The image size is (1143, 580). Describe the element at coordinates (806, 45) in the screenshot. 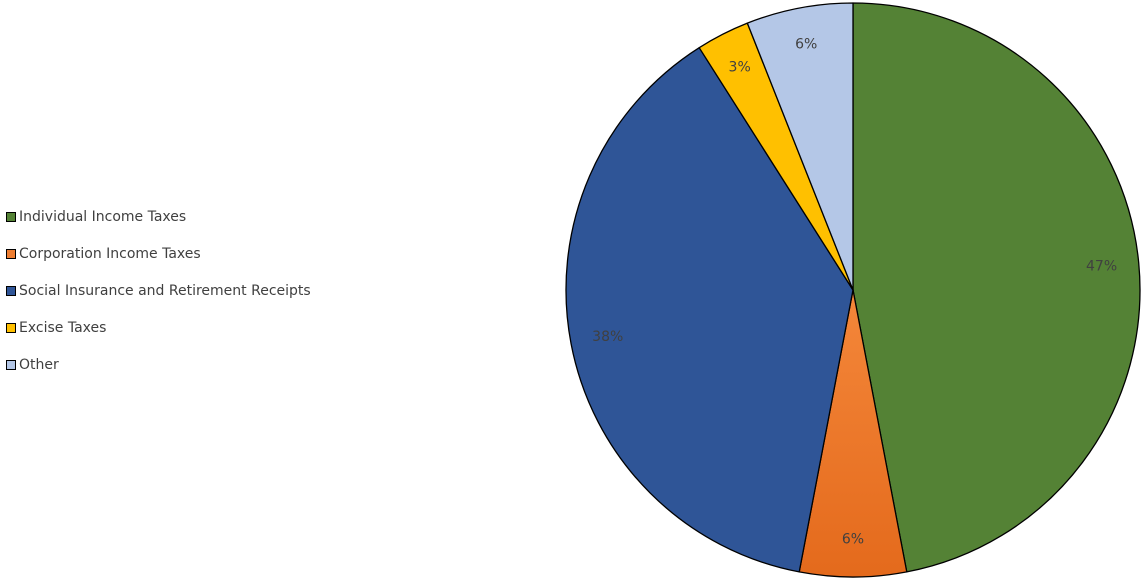

I see `data-label-other: 6%` at that location.